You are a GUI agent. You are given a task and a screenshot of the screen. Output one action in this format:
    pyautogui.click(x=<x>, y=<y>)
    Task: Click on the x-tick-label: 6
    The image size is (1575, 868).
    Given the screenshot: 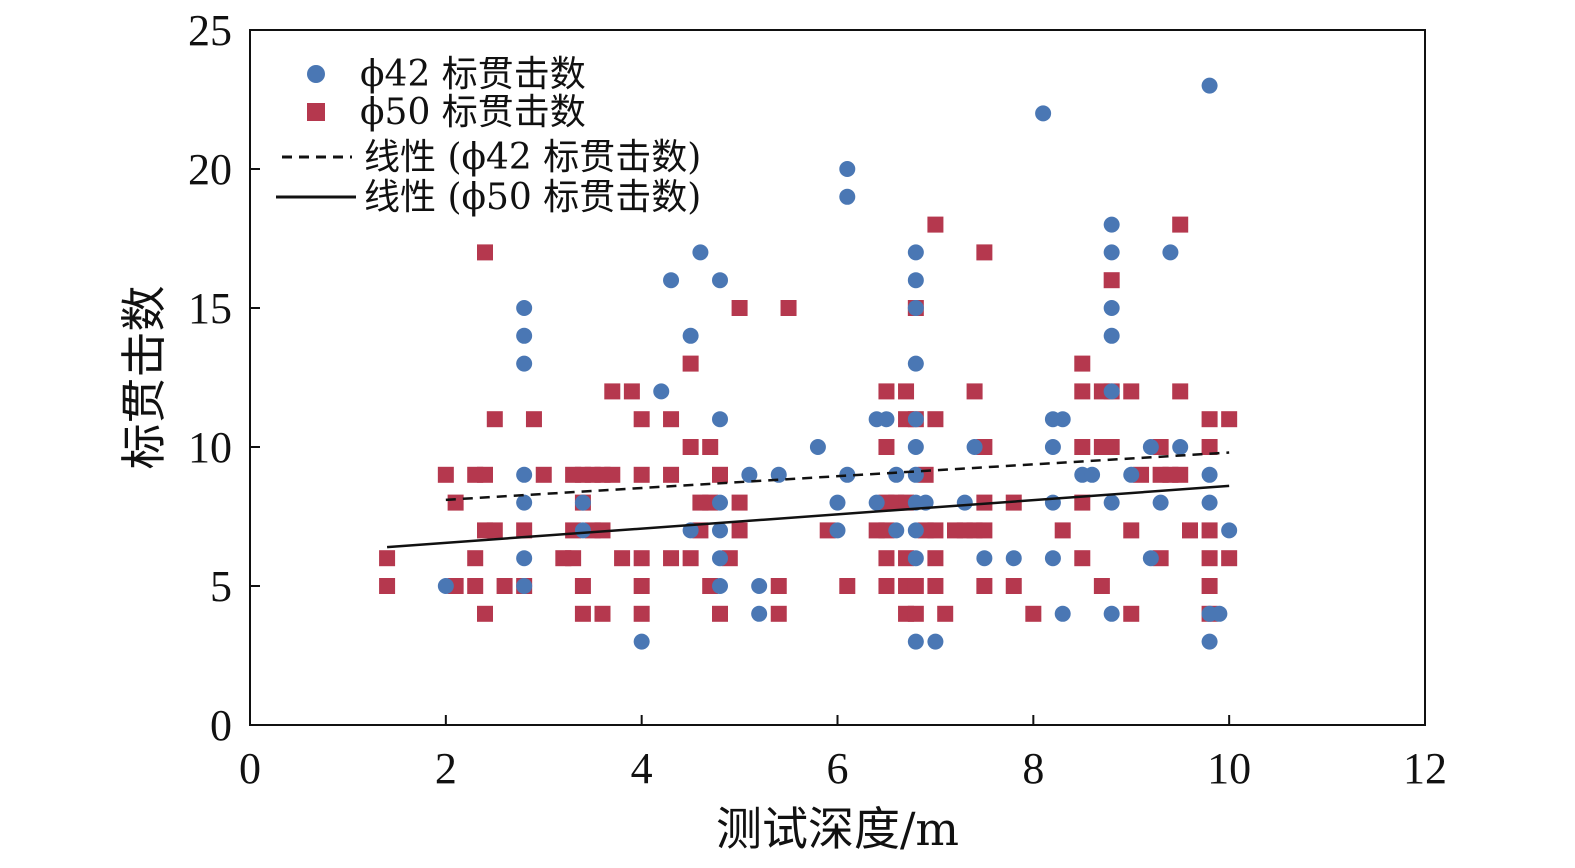 What is the action you would take?
    pyautogui.click(x=838, y=768)
    